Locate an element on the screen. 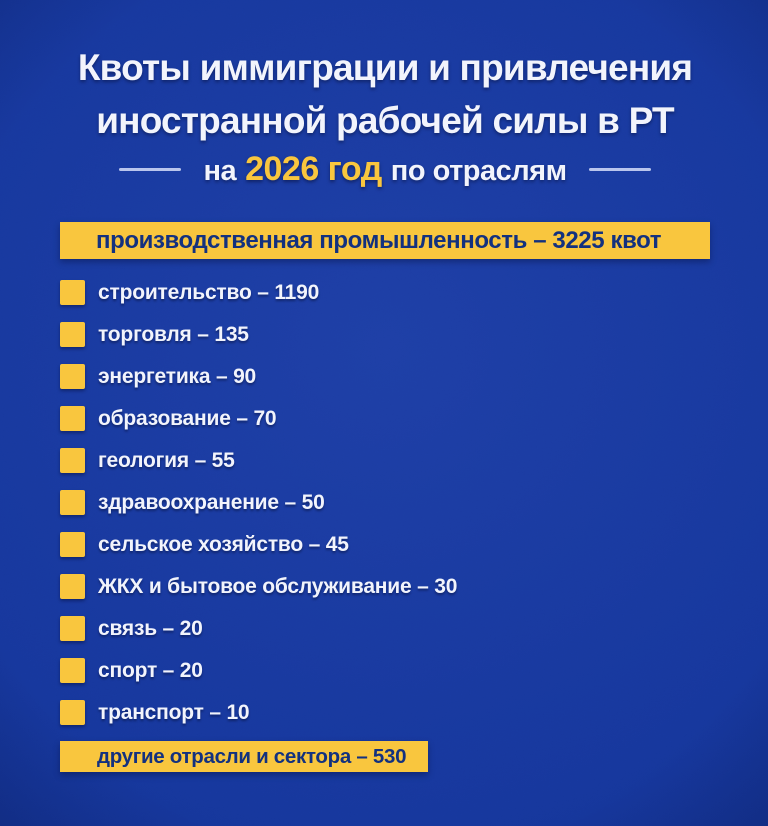  list-item-label: геология – 55 is located at coordinates (166, 460).